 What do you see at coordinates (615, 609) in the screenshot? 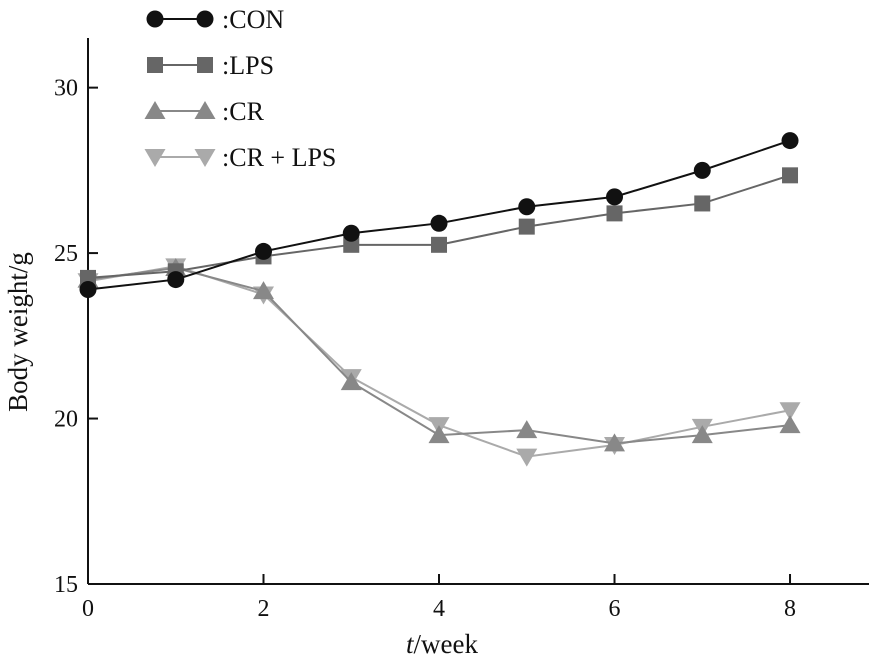
I see `x-tick-label: 6` at bounding box center [615, 609].